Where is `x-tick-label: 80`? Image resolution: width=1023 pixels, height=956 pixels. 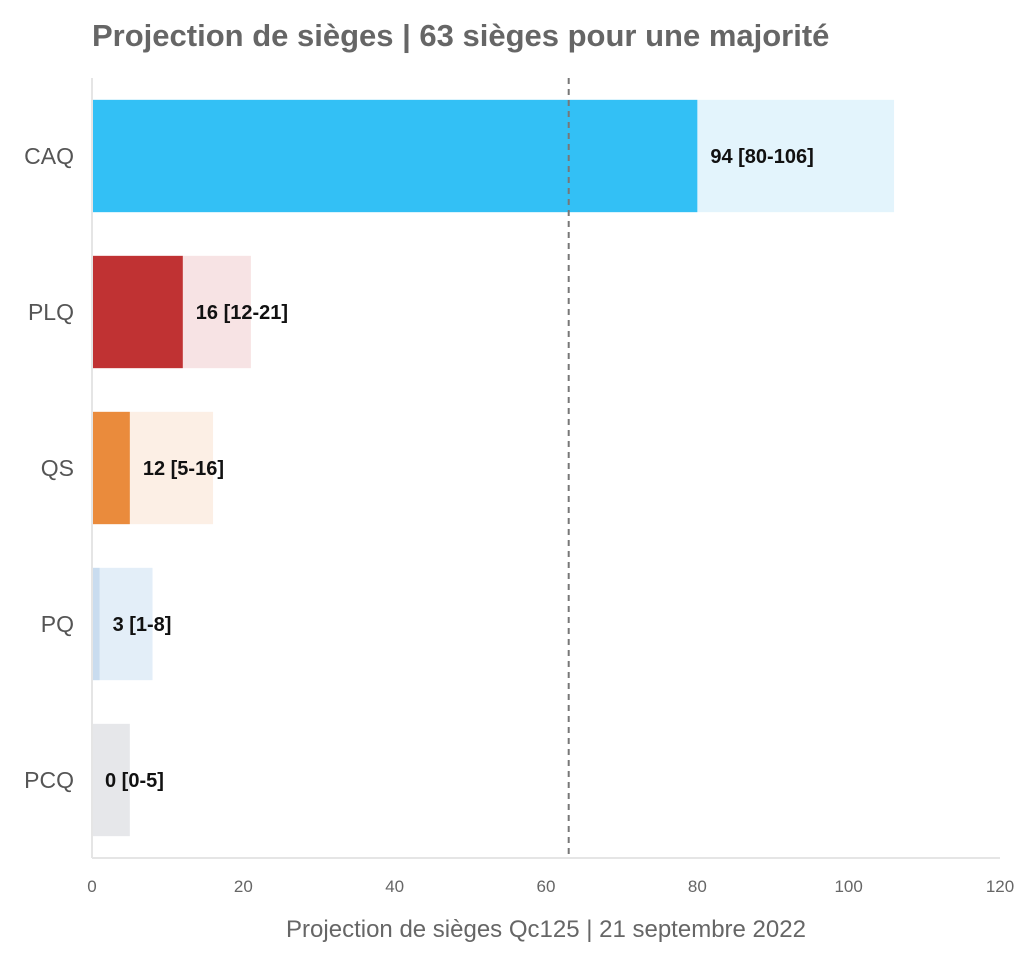
x-tick-label: 80 is located at coordinates (697, 886).